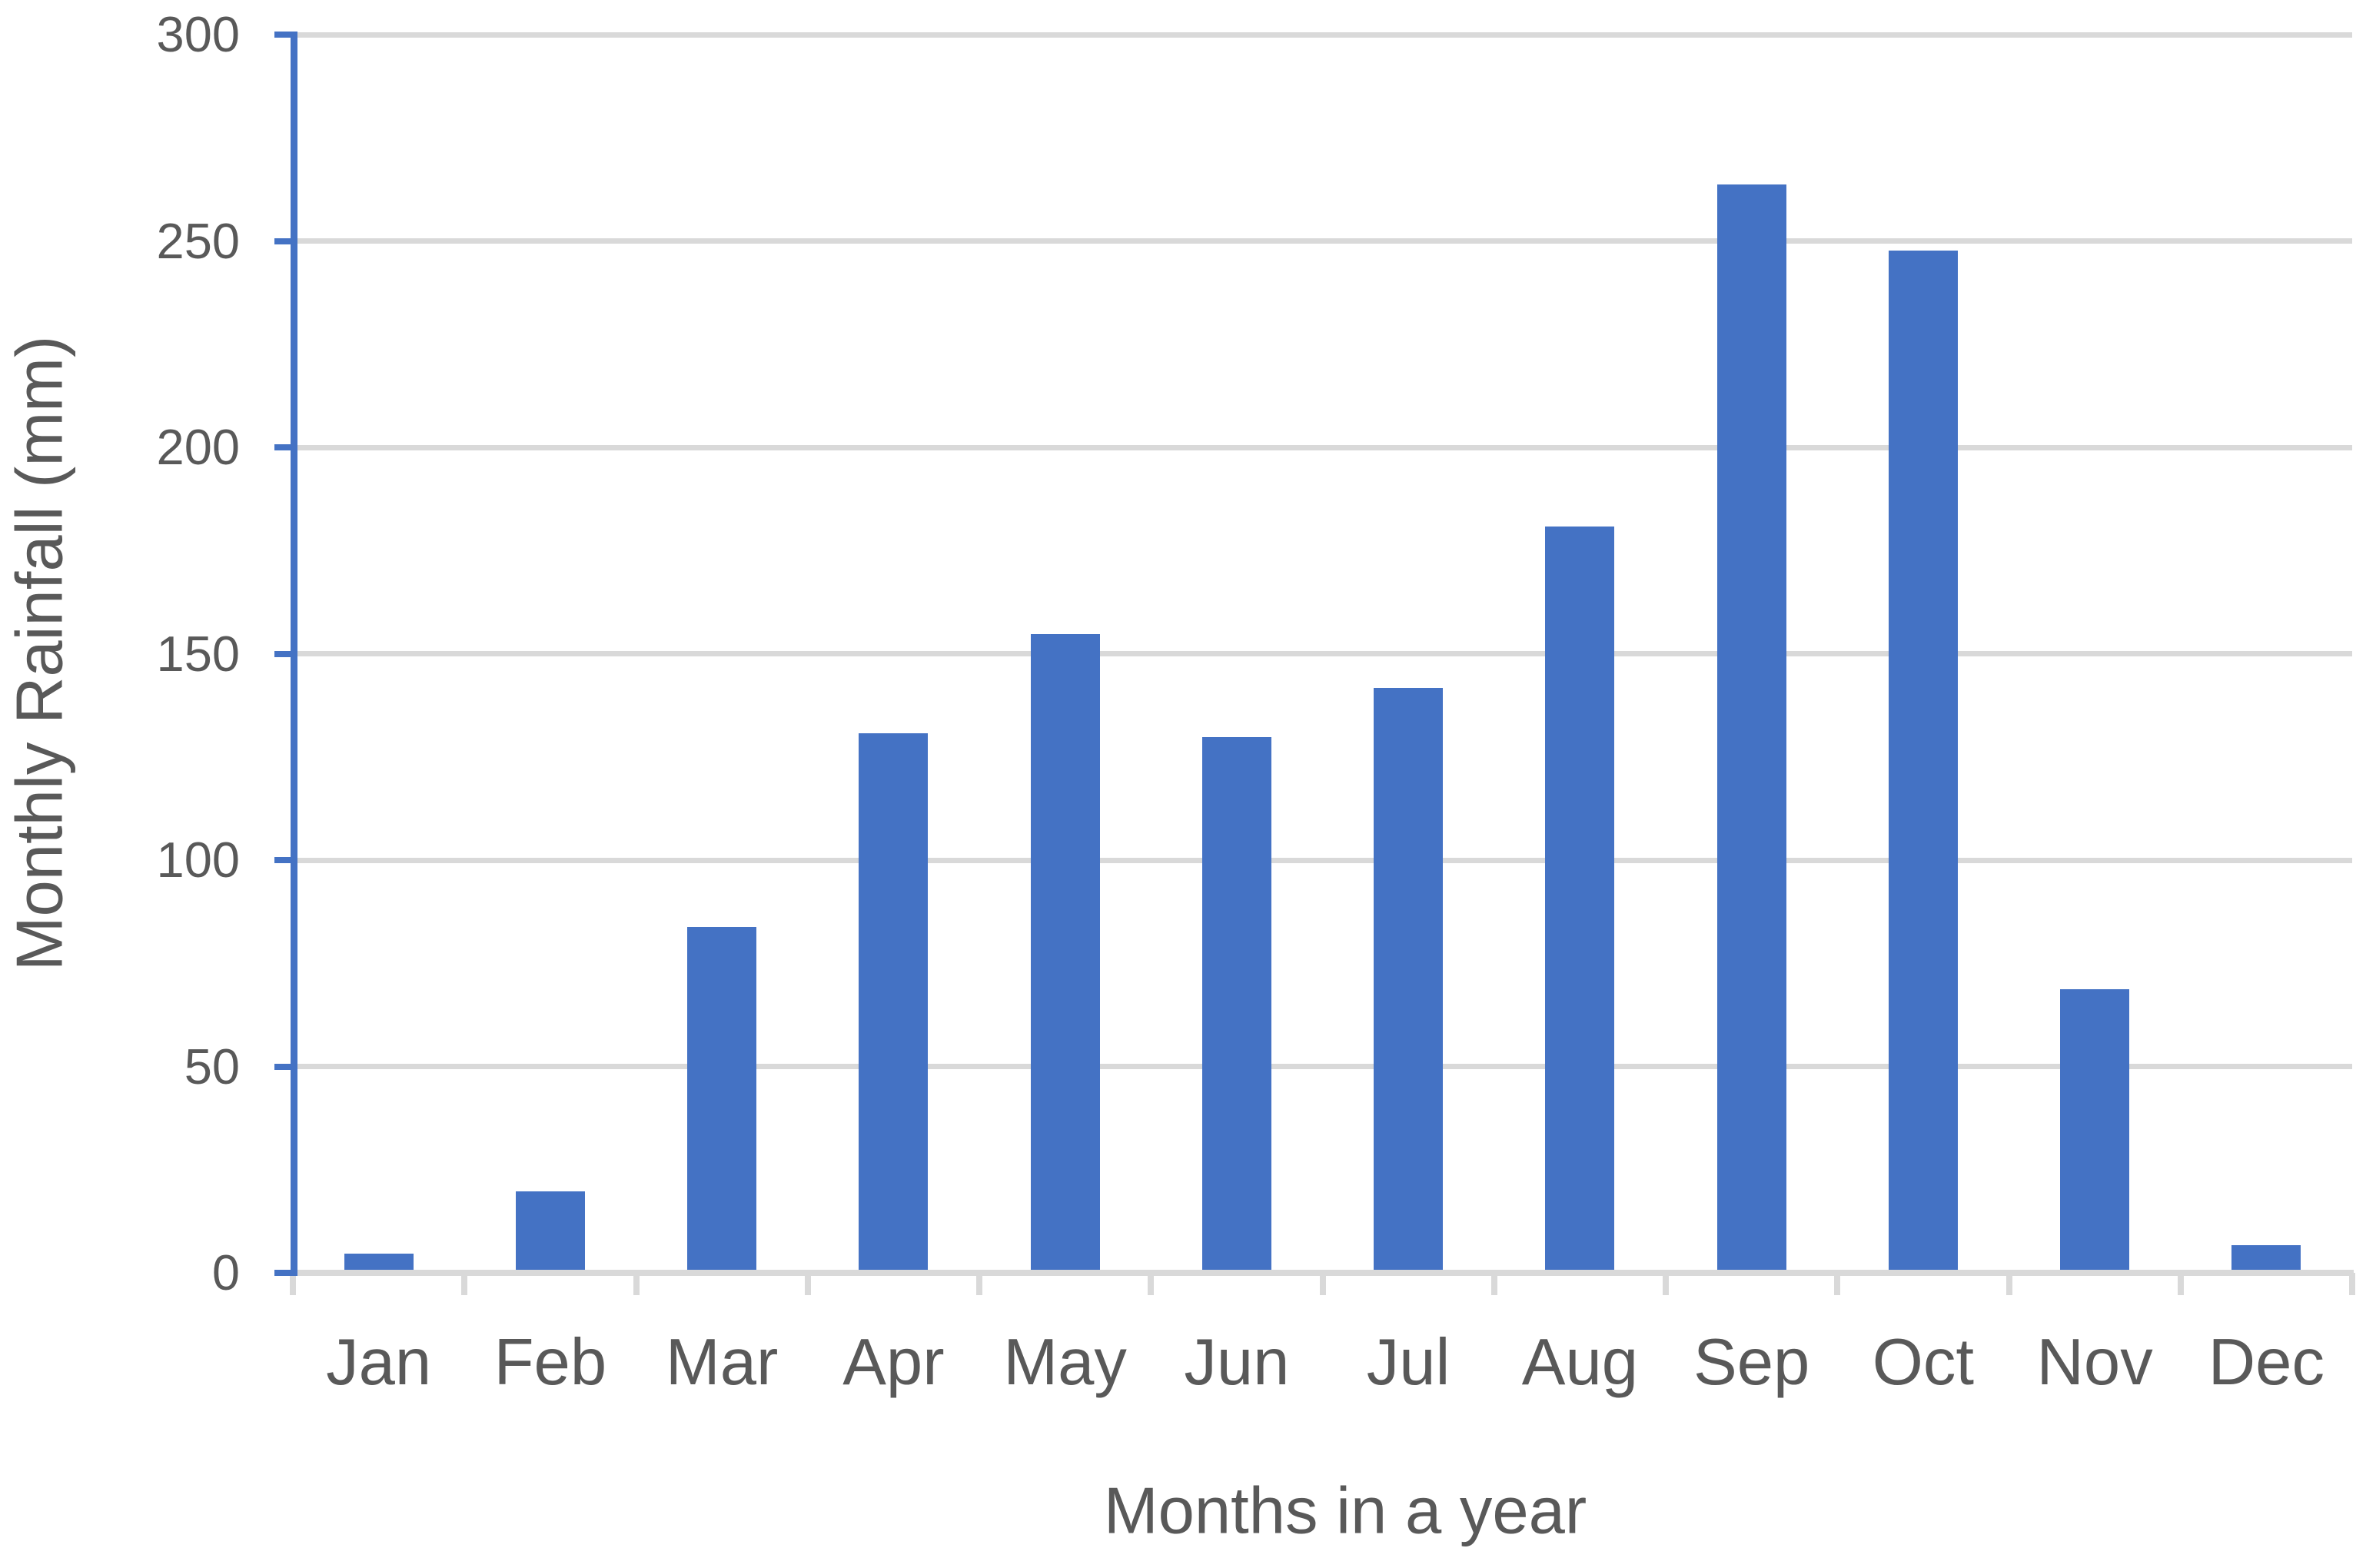  What do you see at coordinates (1237, 1362) in the screenshot?
I see `x-tick-label: Jun` at bounding box center [1237, 1362].